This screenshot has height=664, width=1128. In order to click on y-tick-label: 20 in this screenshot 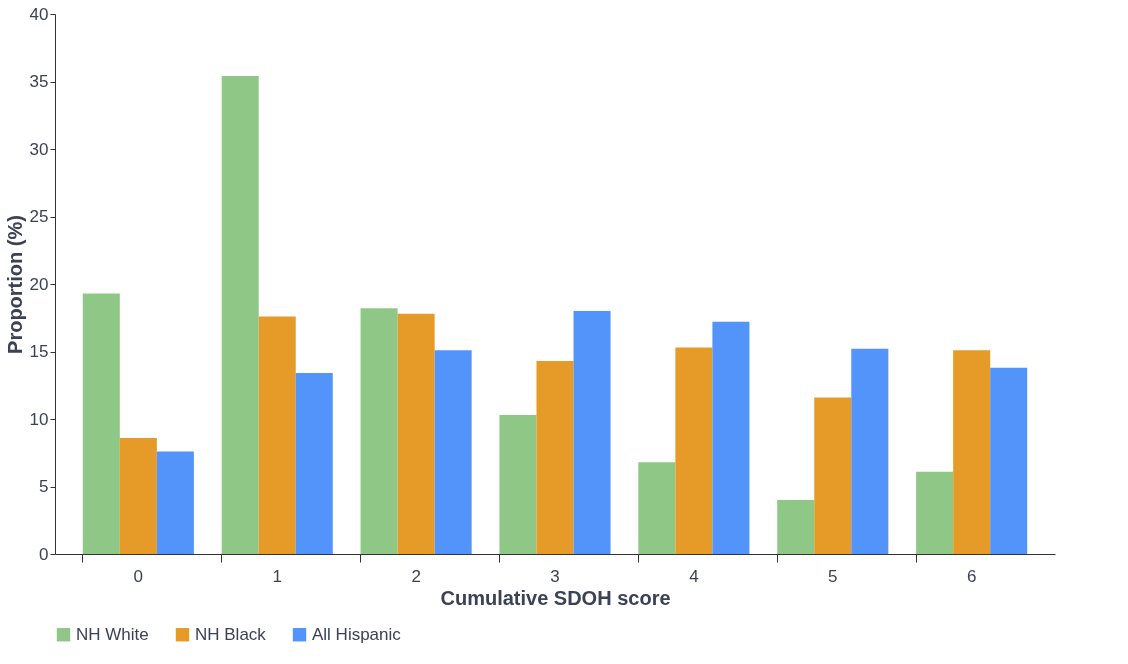, I will do `click(39, 284)`.